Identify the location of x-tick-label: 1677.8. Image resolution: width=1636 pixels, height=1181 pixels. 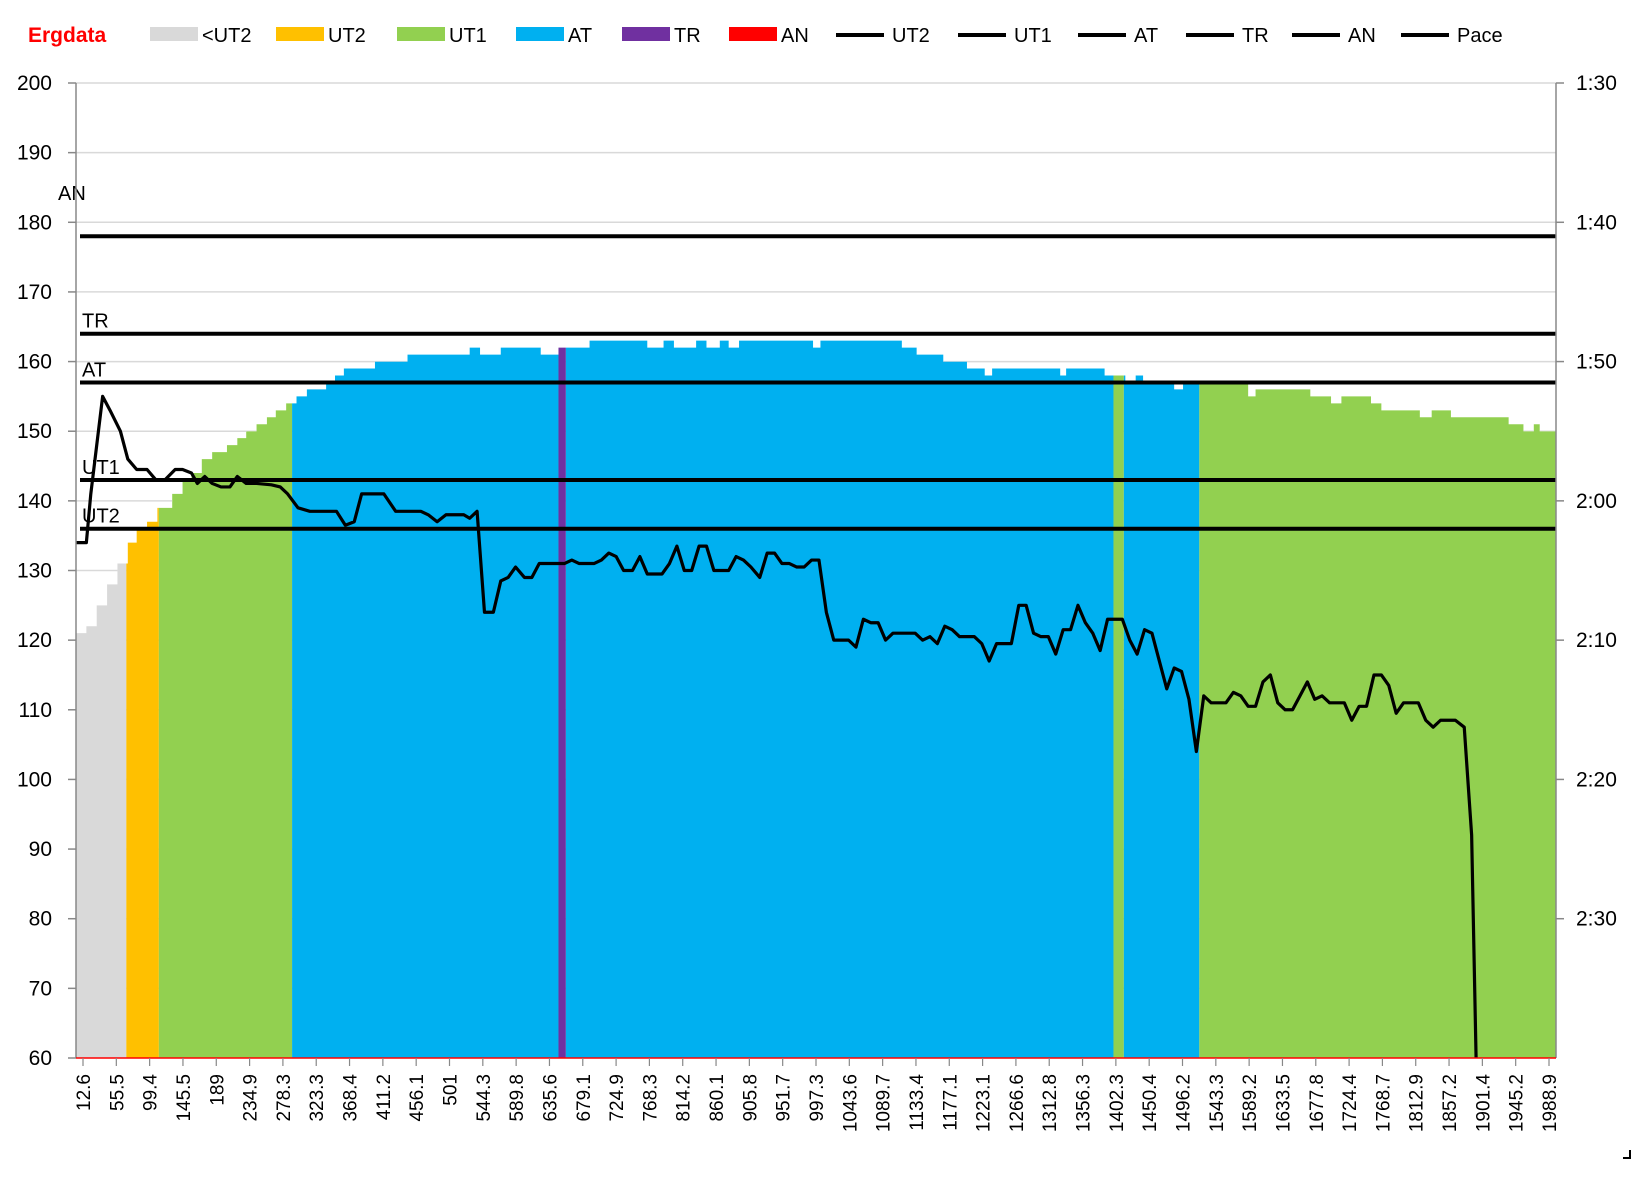
(1317, 1103).